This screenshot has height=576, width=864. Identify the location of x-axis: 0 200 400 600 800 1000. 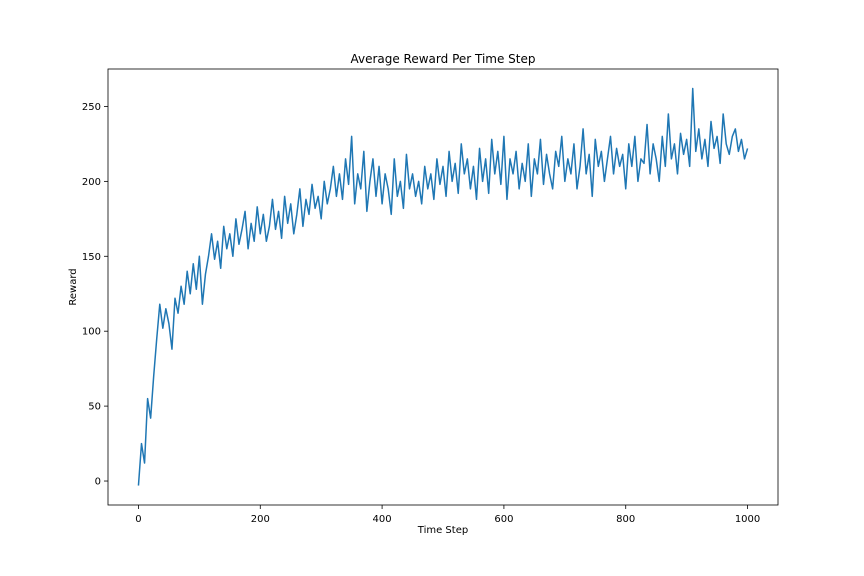
(447, 515).